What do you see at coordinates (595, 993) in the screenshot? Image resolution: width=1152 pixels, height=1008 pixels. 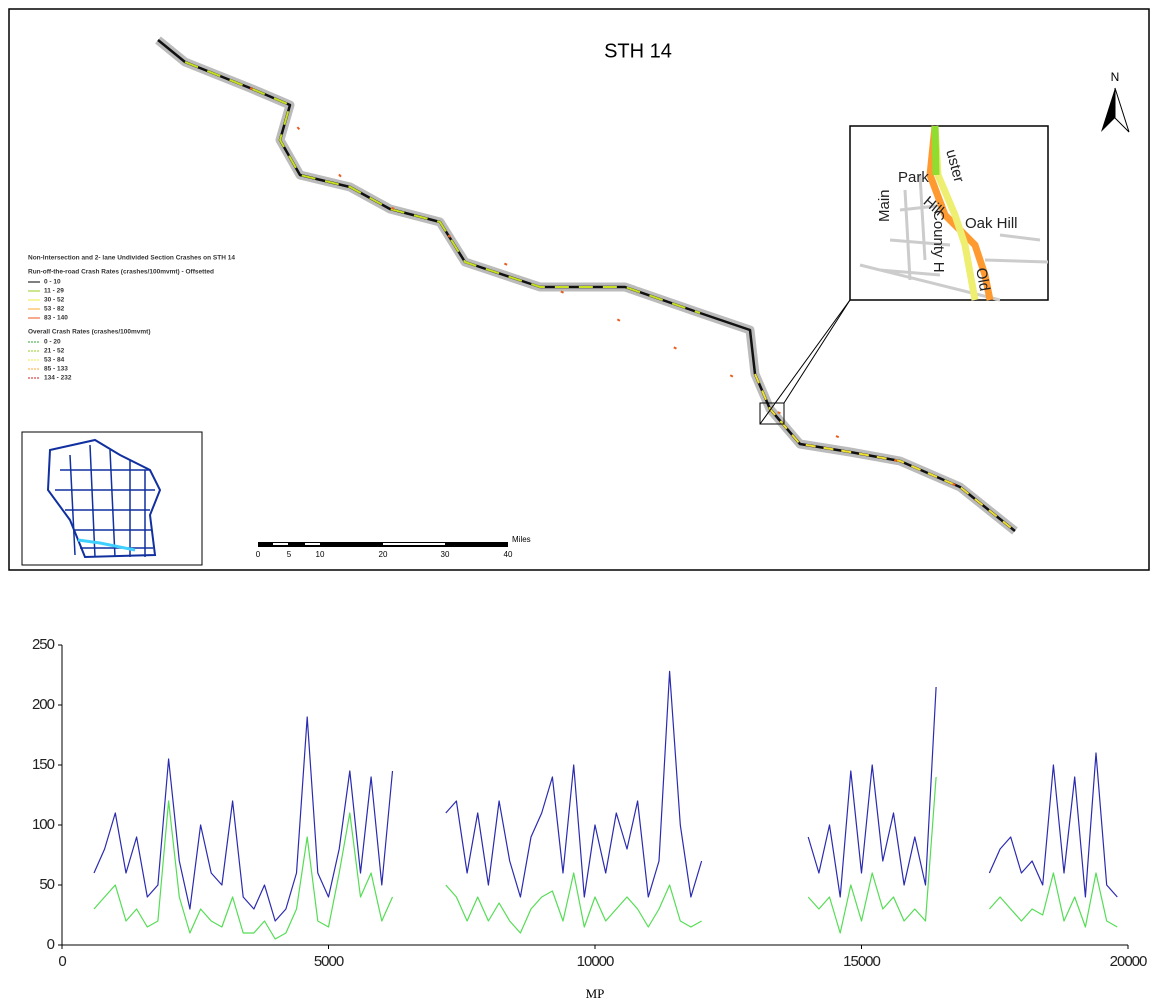 I see `x-axis-label: MP` at bounding box center [595, 993].